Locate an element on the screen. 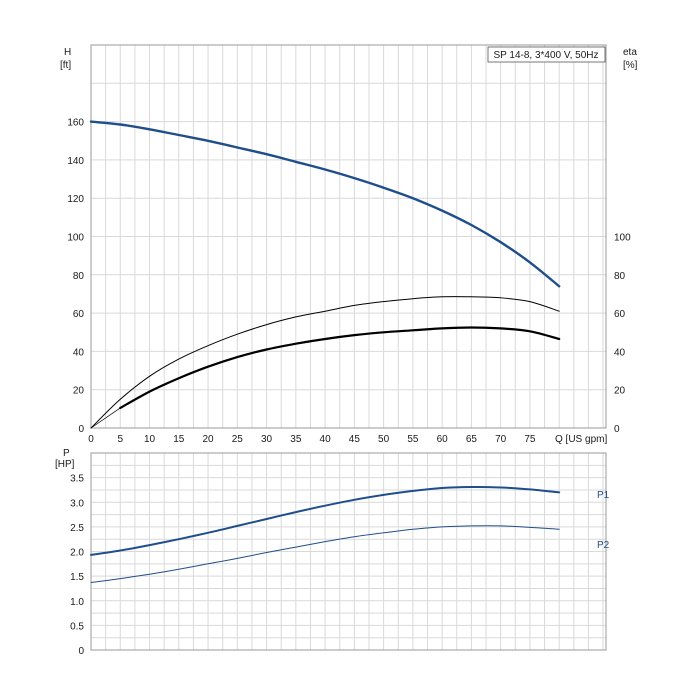 The image size is (700, 700). head-tick-label: 40 is located at coordinates (79, 352).